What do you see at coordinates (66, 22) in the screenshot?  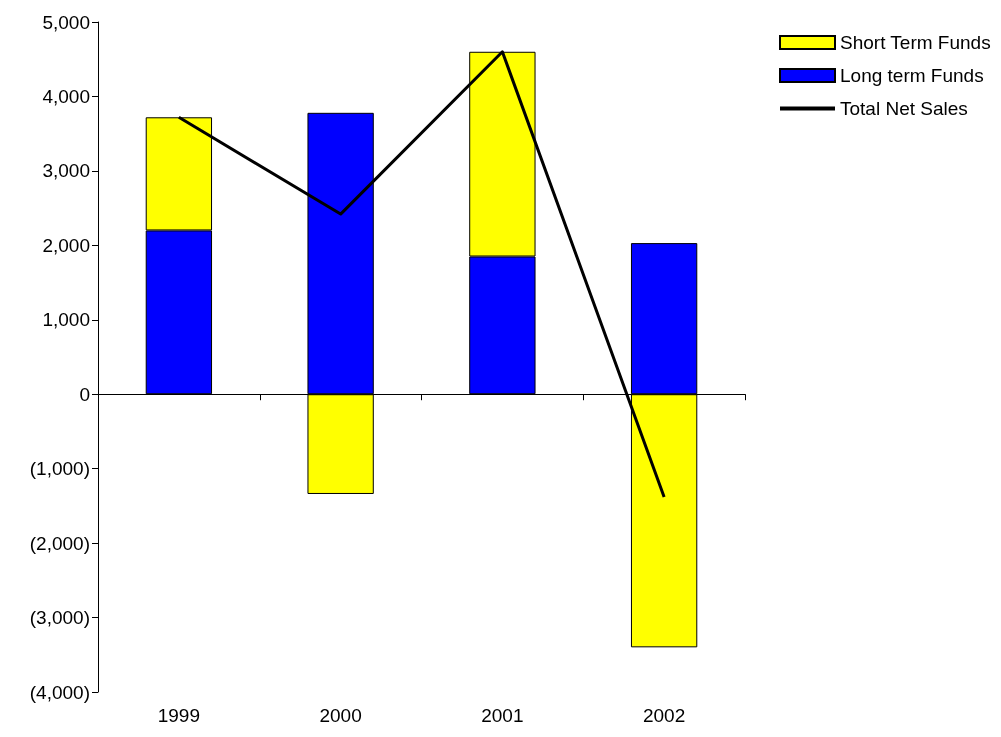 I see `y-tick-label: 5,000` at bounding box center [66, 22].